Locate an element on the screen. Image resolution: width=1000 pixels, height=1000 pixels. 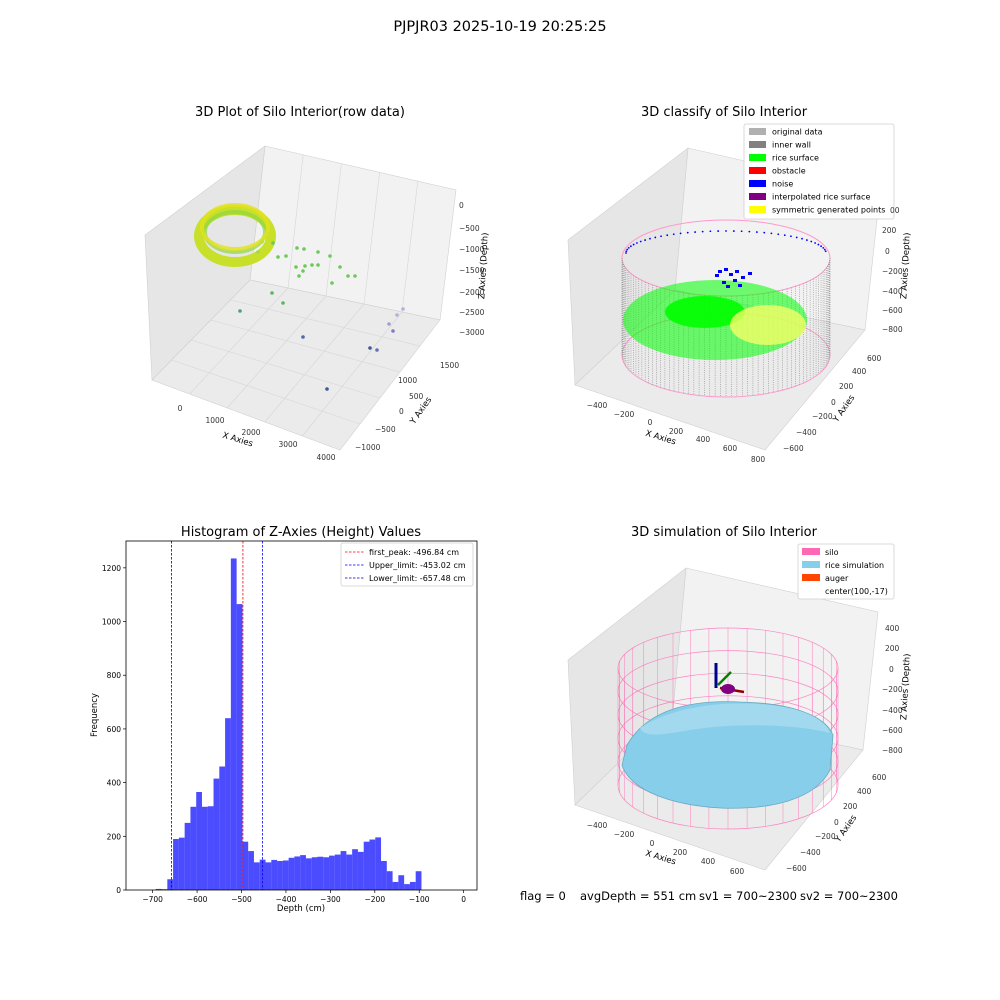
classify-y-tick-1: −400 is located at coordinates (806, 432).